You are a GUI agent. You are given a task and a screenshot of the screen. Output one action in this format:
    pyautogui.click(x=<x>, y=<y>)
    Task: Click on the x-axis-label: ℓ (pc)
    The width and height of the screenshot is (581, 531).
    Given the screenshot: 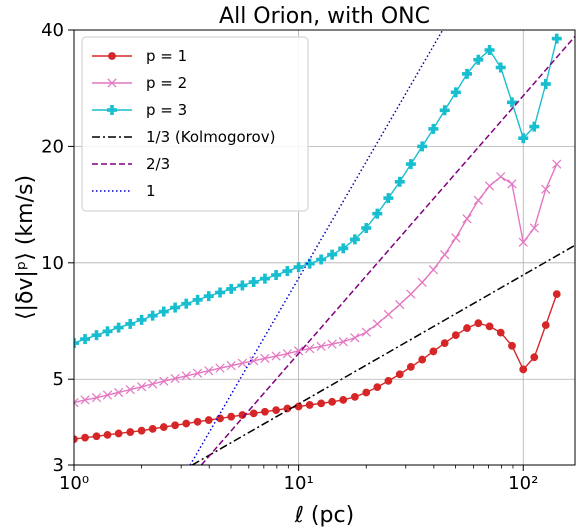 What is the action you would take?
    pyautogui.click(x=324, y=515)
    